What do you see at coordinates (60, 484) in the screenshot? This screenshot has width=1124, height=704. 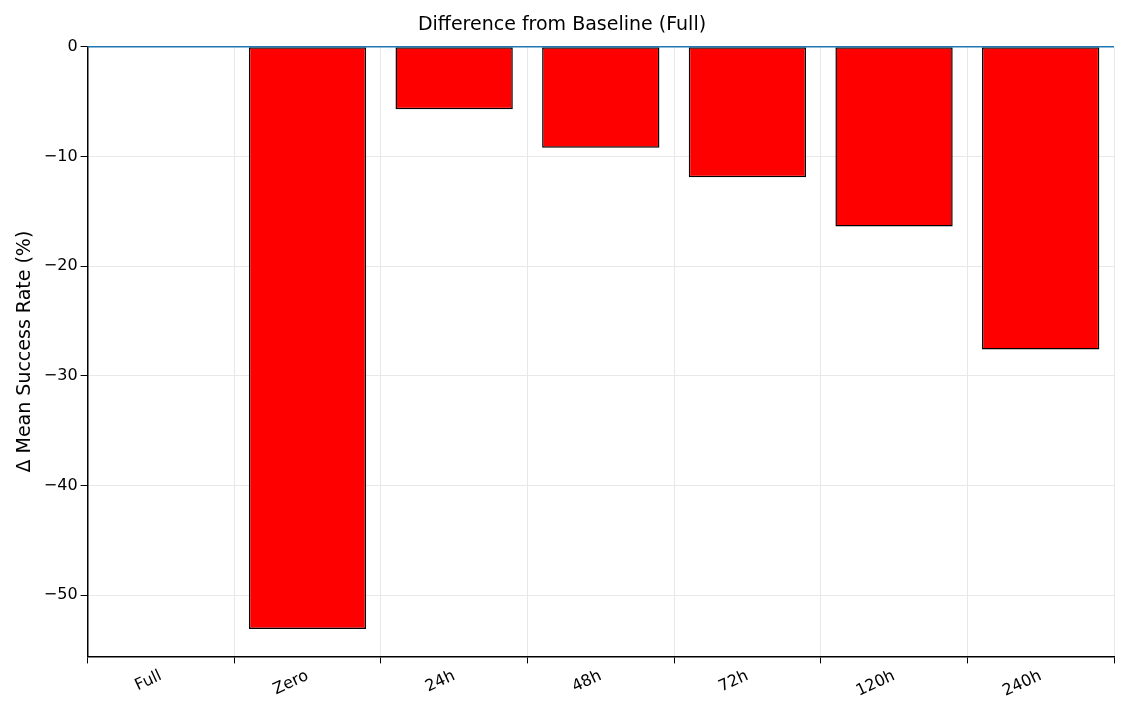 I see `y-tick-label: −40` at bounding box center [60, 484].